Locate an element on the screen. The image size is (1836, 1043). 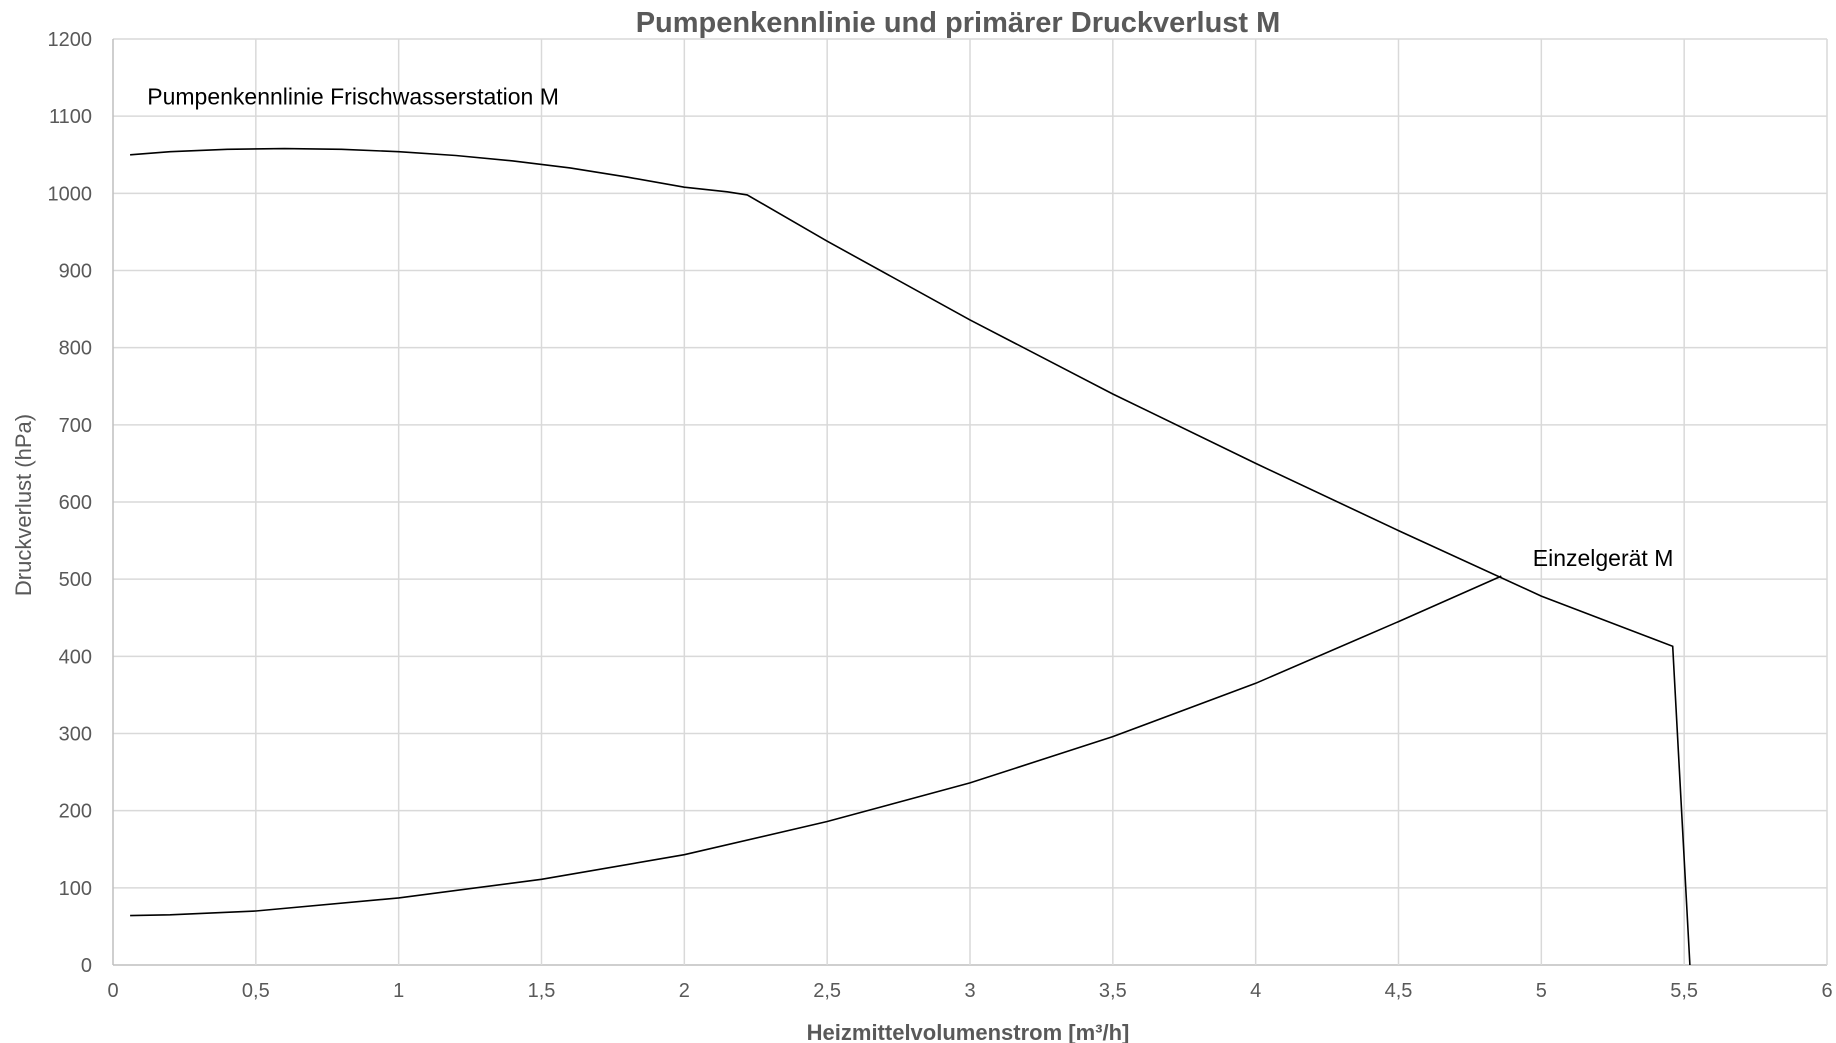
x-tick-label: 5 is located at coordinates (1541, 991).